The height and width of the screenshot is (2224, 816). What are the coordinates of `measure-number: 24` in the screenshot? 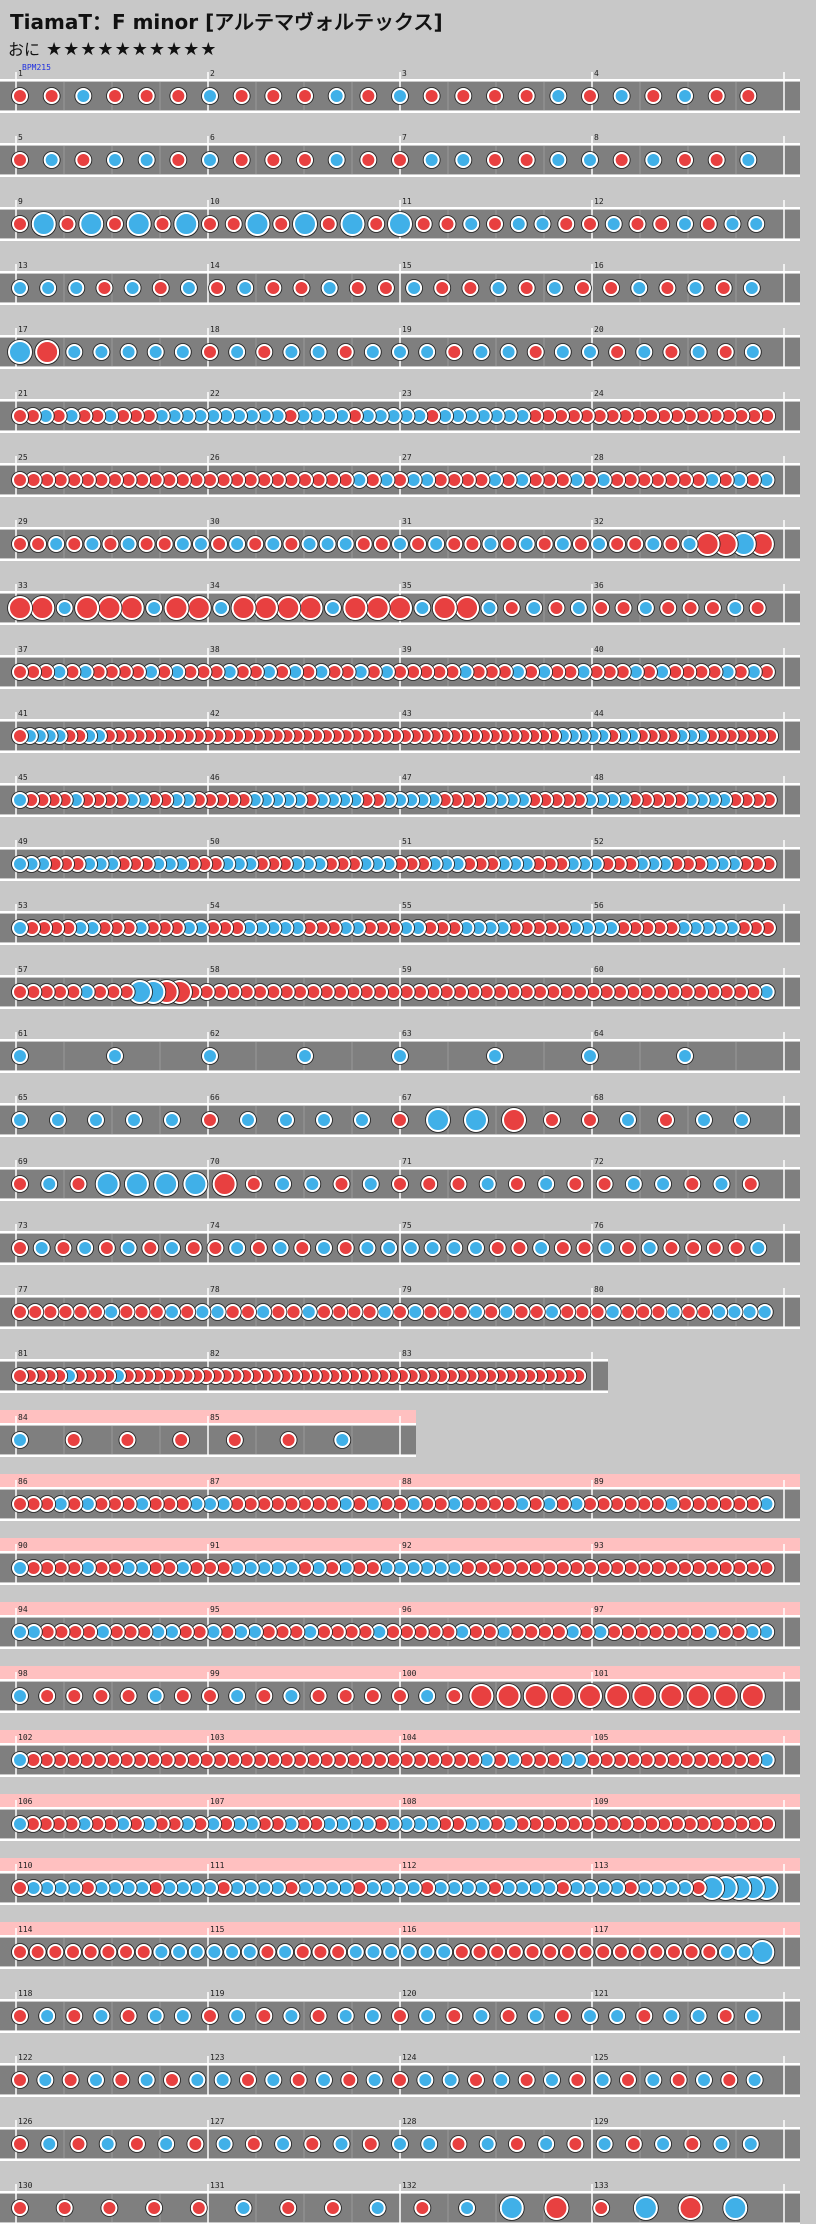 It's located at (599, 393).